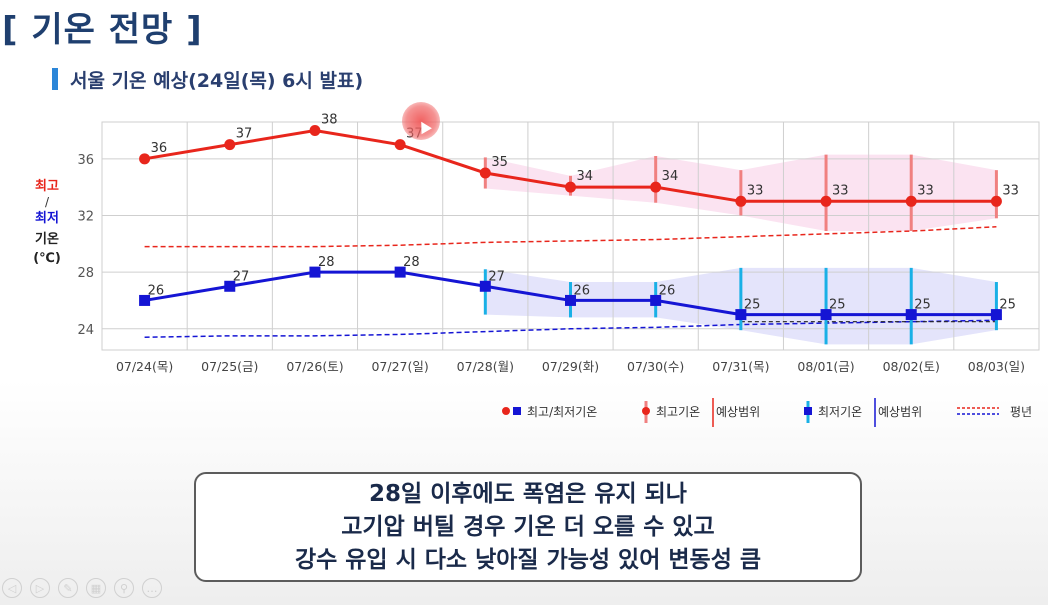  What do you see at coordinates (911, 366) in the screenshot?
I see `x-tick-label: 08/02(토)` at bounding box center [911, 366].